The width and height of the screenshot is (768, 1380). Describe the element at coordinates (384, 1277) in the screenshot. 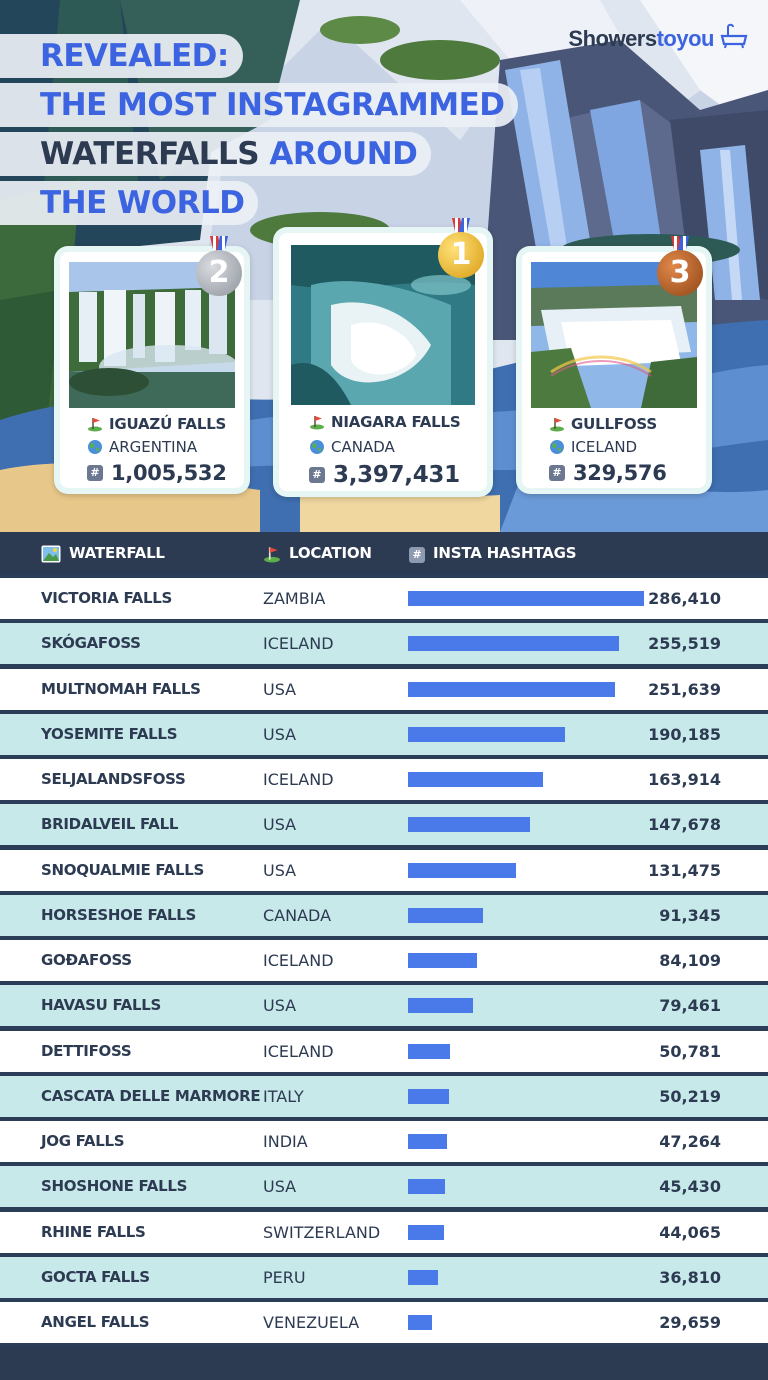

I see `table-row: GOCTA FALLS PERU 36,810` at that location.